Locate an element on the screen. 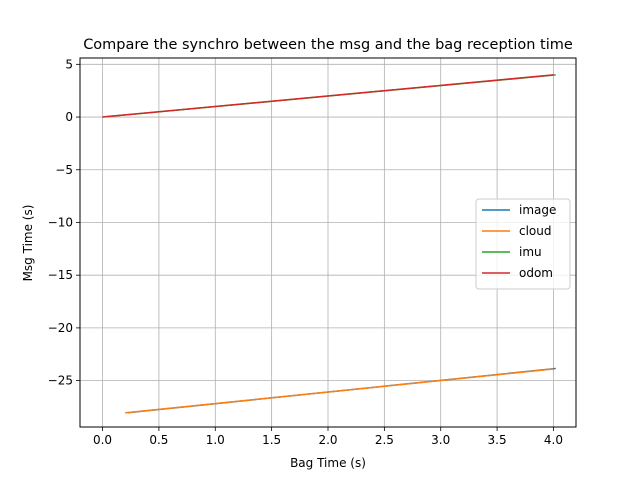 This screenshot has height=480, width=640. legend: image cloud imu odom is located at coordinates (523, 244).